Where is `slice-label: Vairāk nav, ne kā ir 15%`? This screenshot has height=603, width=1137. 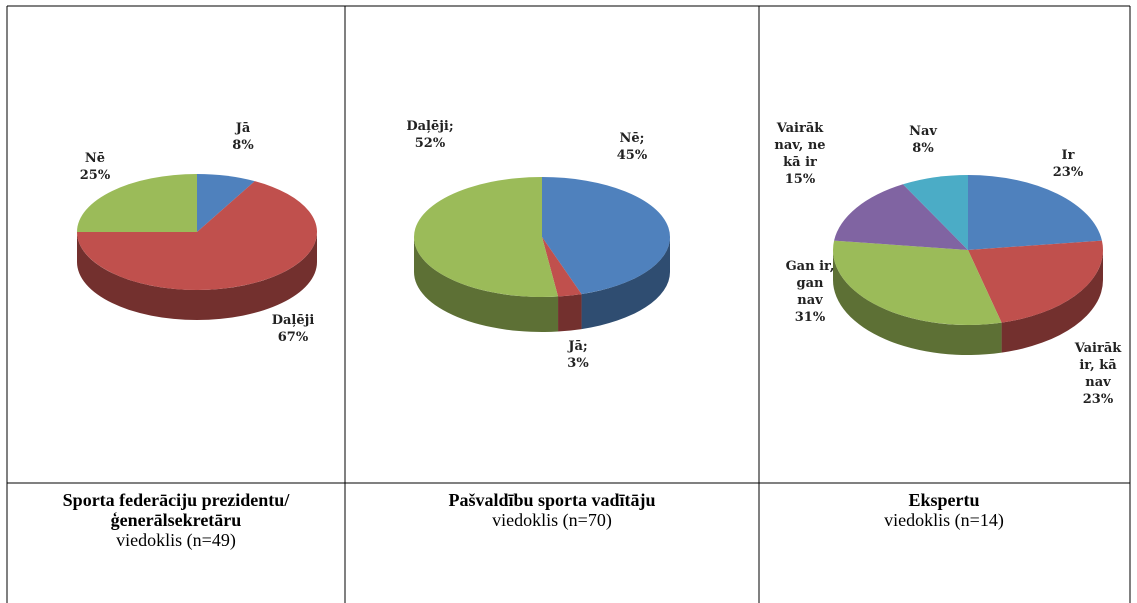 slice-label: Vairāk nav, ne kā ir 15% is located at coordinates (800, 154).